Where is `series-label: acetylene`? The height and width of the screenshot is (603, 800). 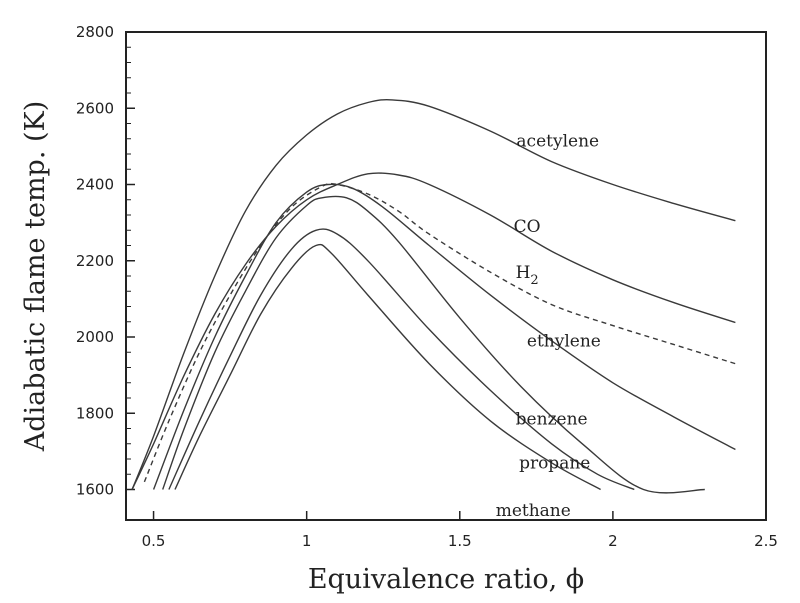 series-label: acetylene is located at coordinates (557, 141).